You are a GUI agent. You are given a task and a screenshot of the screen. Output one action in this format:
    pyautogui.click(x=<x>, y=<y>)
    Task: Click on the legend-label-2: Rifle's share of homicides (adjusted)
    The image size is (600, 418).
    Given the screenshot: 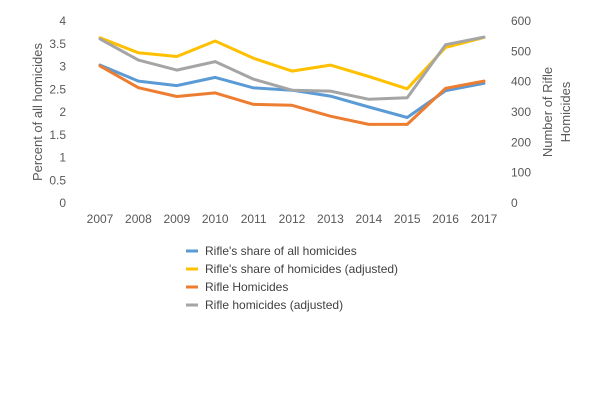 What is the action you would take?
    pyautogui.click(x=301, y=269)
    